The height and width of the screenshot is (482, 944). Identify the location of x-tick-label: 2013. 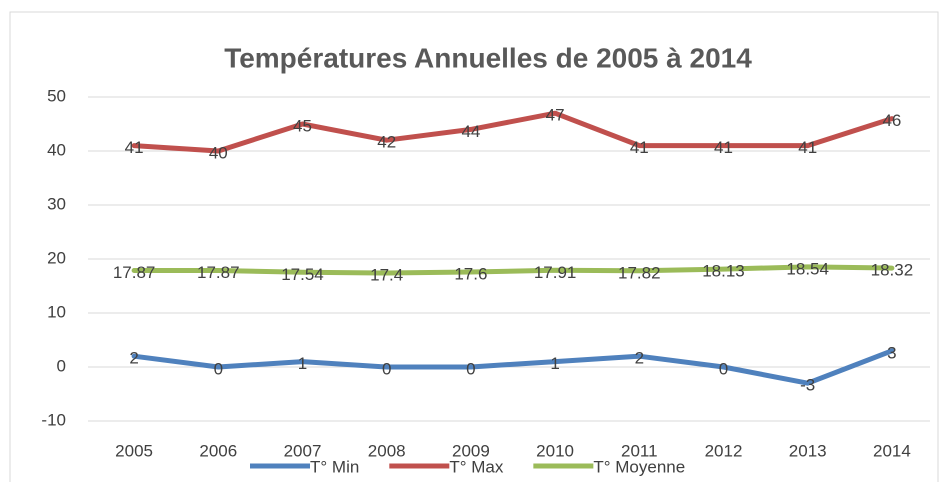
(808, 450).